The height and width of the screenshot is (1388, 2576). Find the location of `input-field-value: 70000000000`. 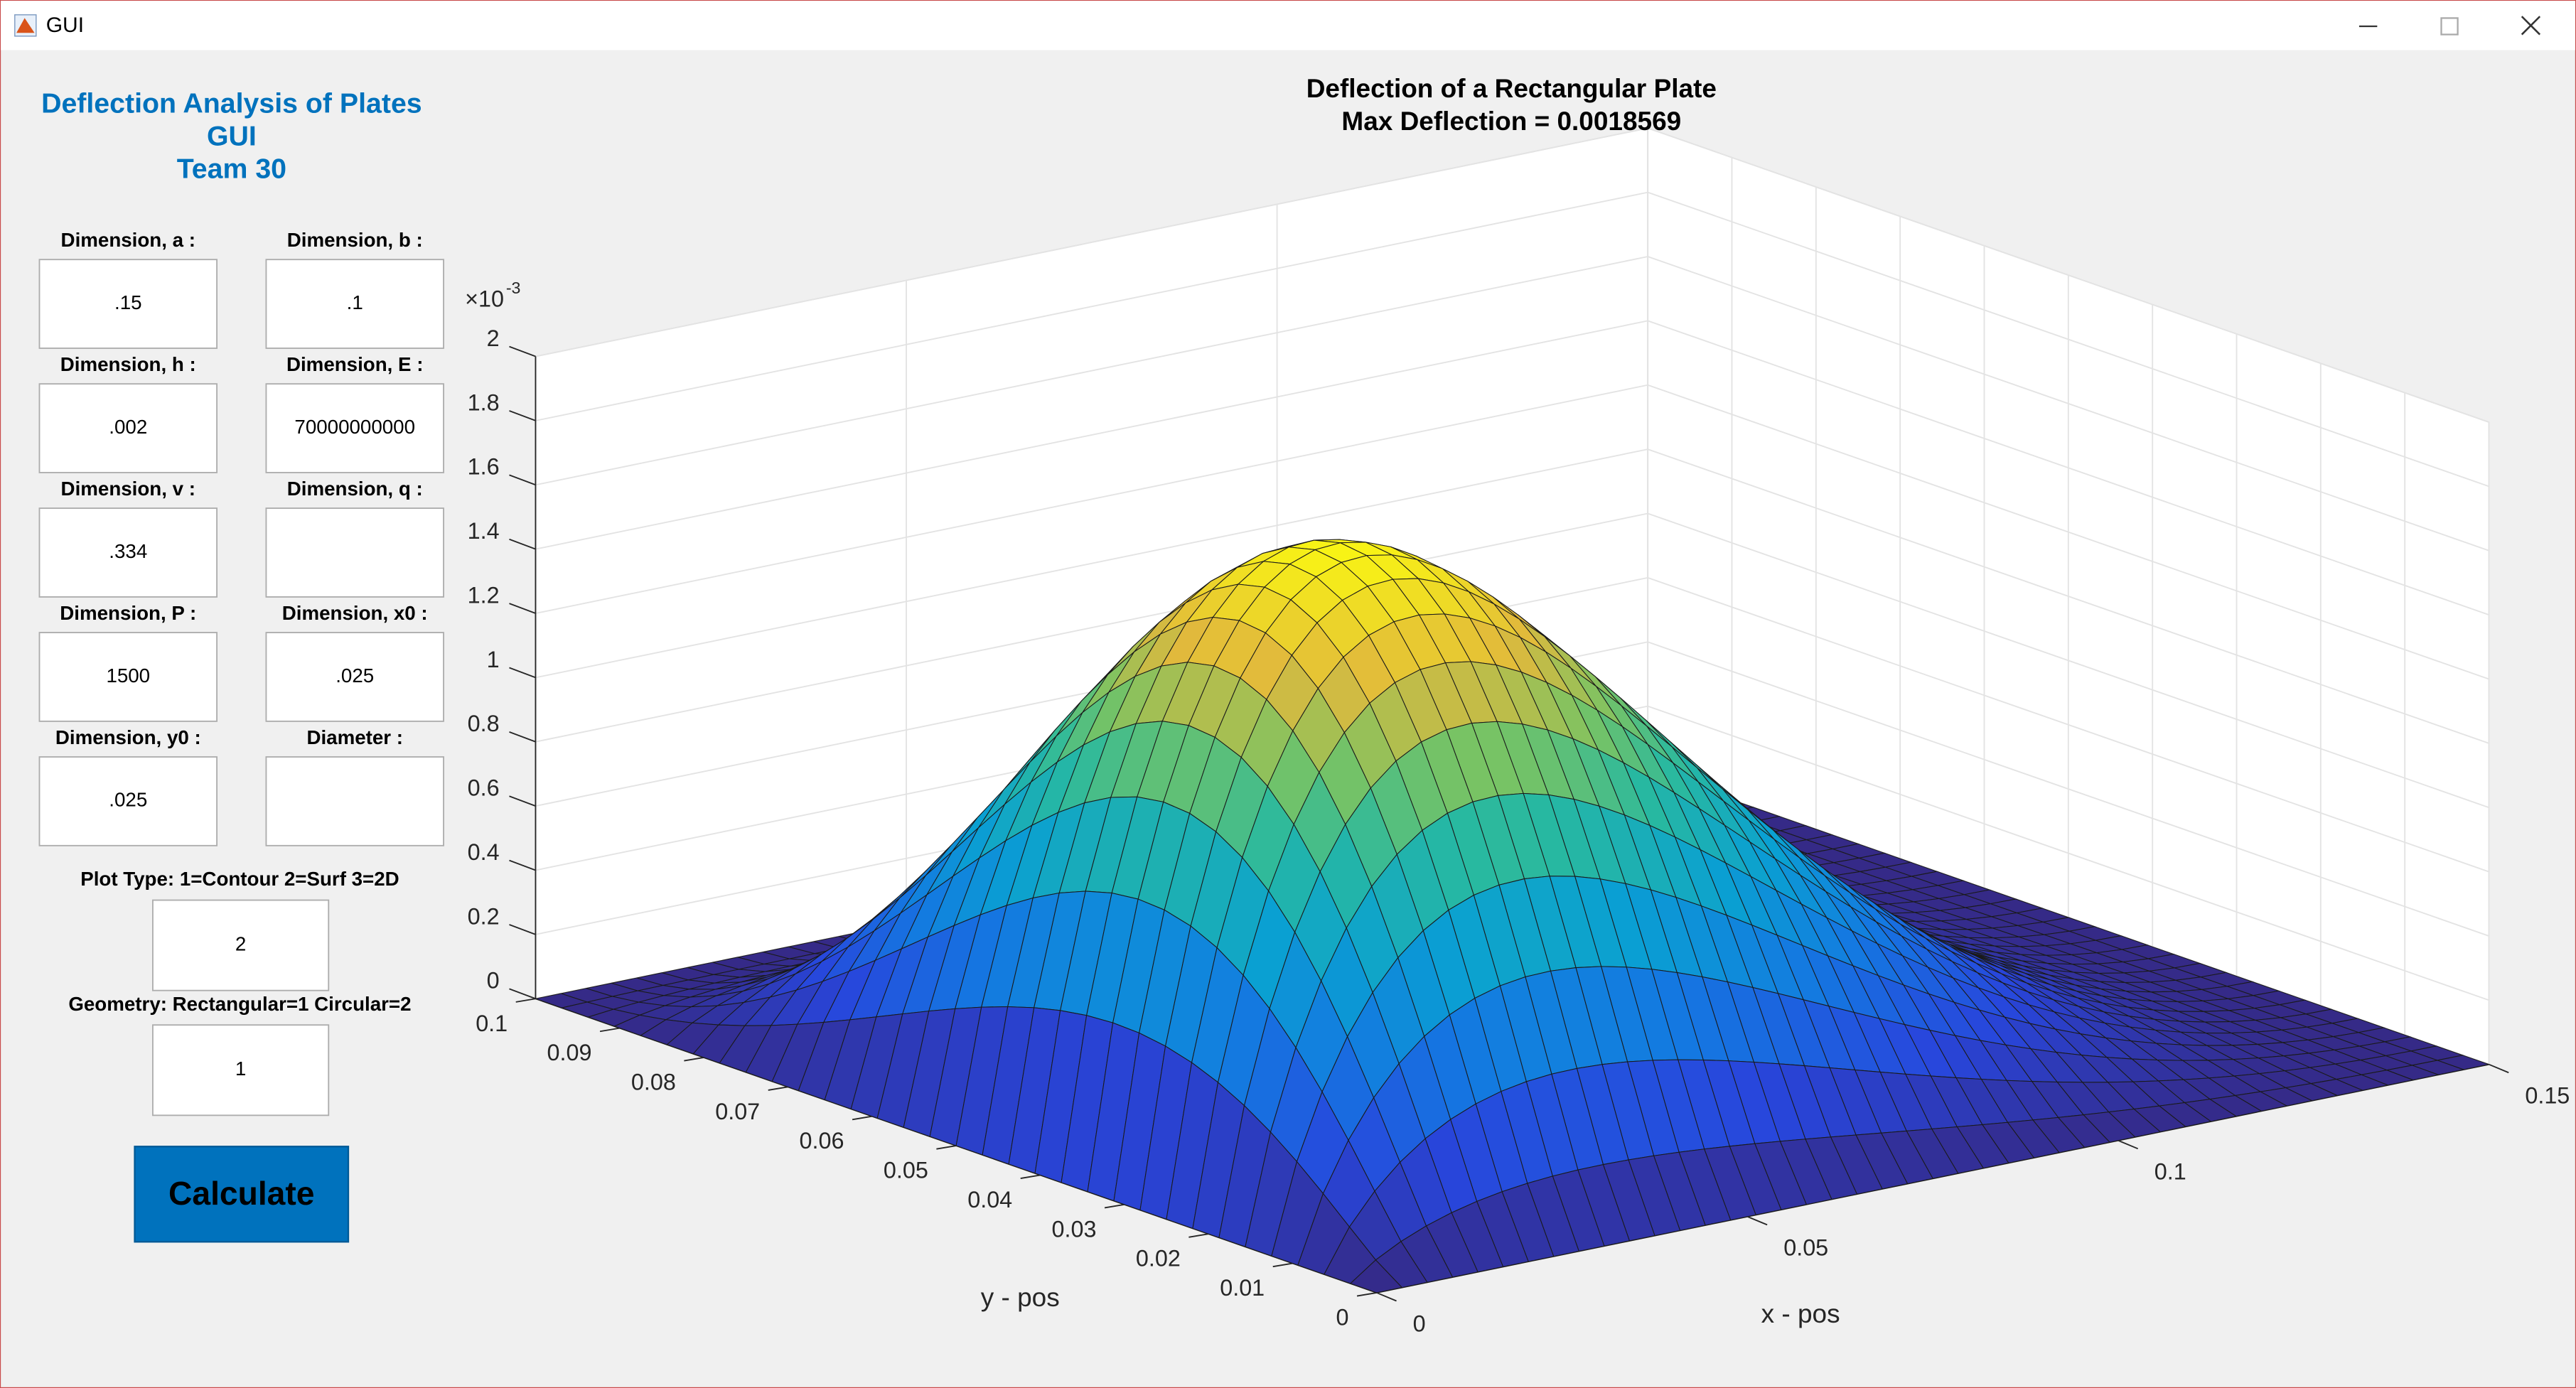

input-field-value: 70000000000 is located at coordinates (354, 427).